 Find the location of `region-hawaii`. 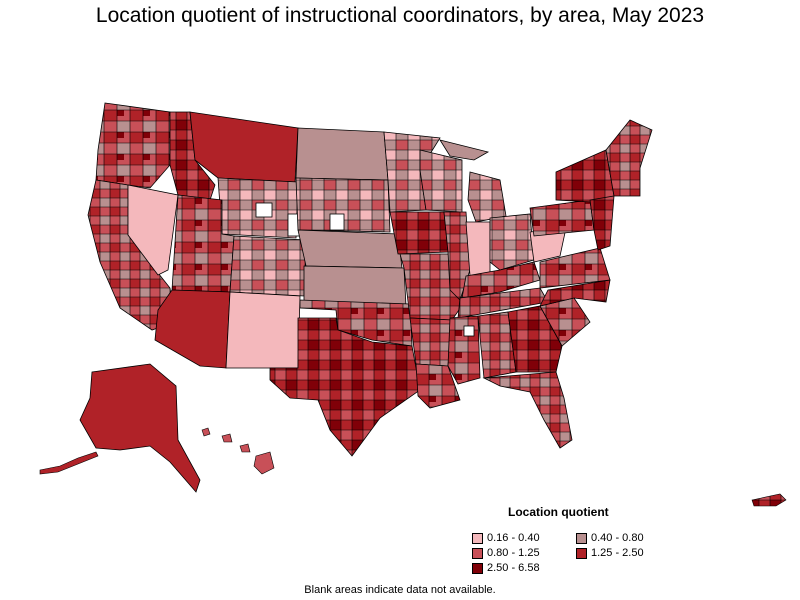

region-hawaii is located at coordinates (238, 451).